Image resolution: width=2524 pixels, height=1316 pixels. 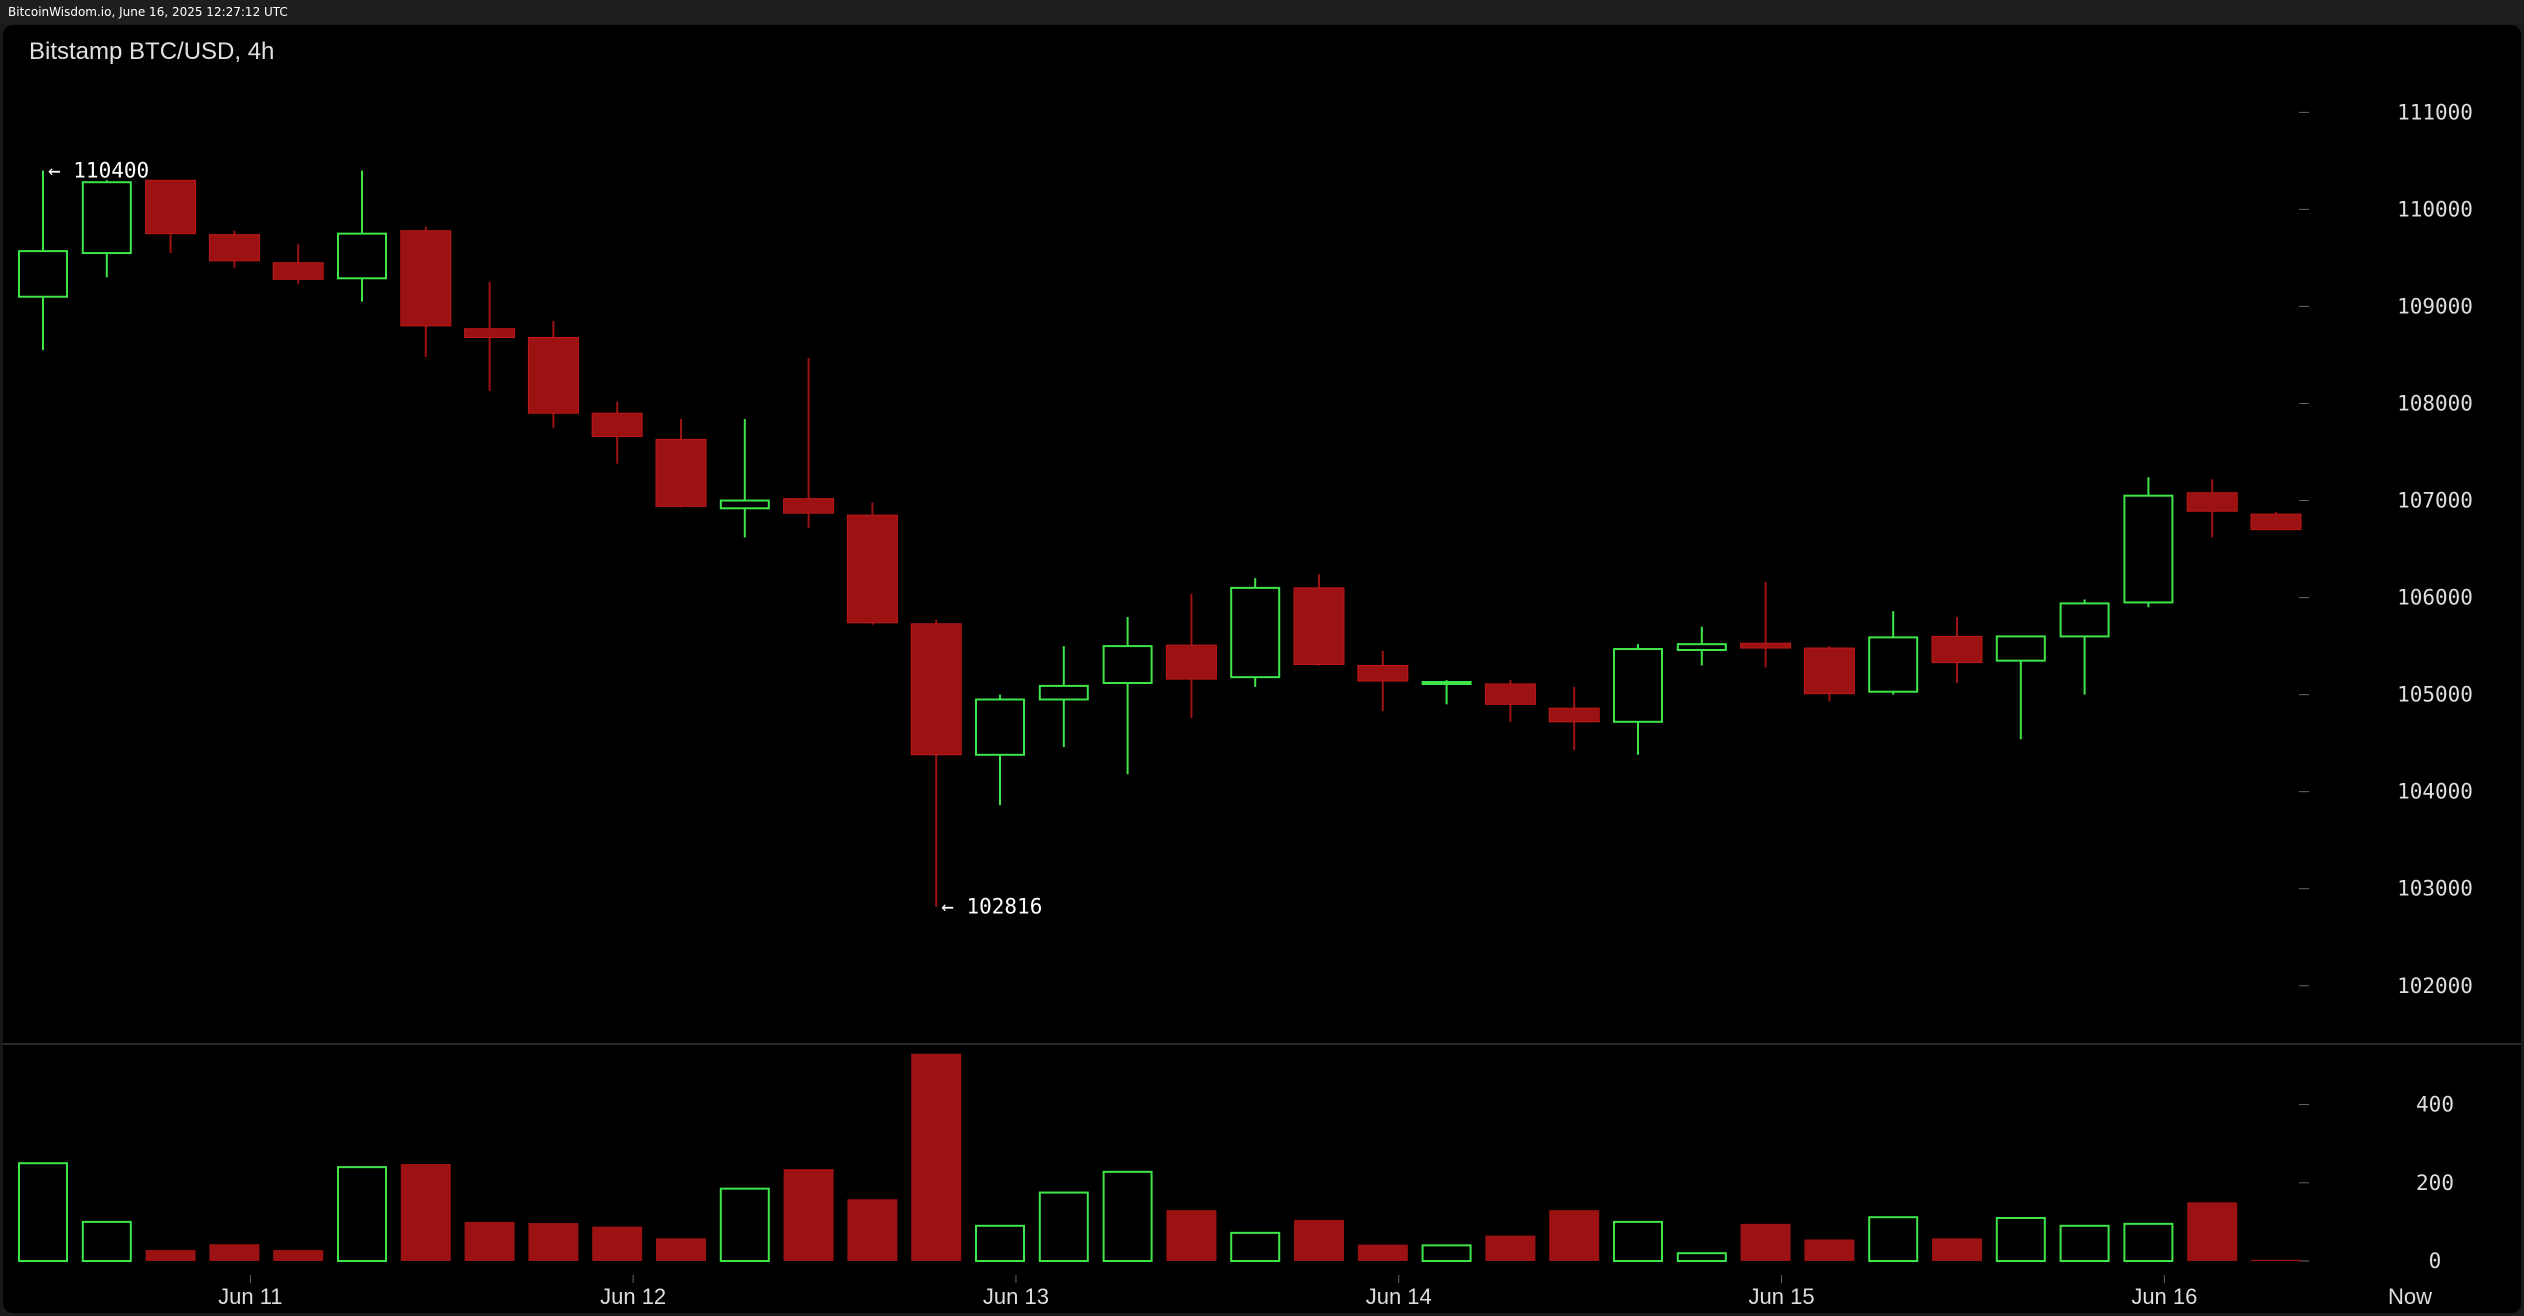 I want to click on price-tick-label: 109000, so click(x=2435, y=306).